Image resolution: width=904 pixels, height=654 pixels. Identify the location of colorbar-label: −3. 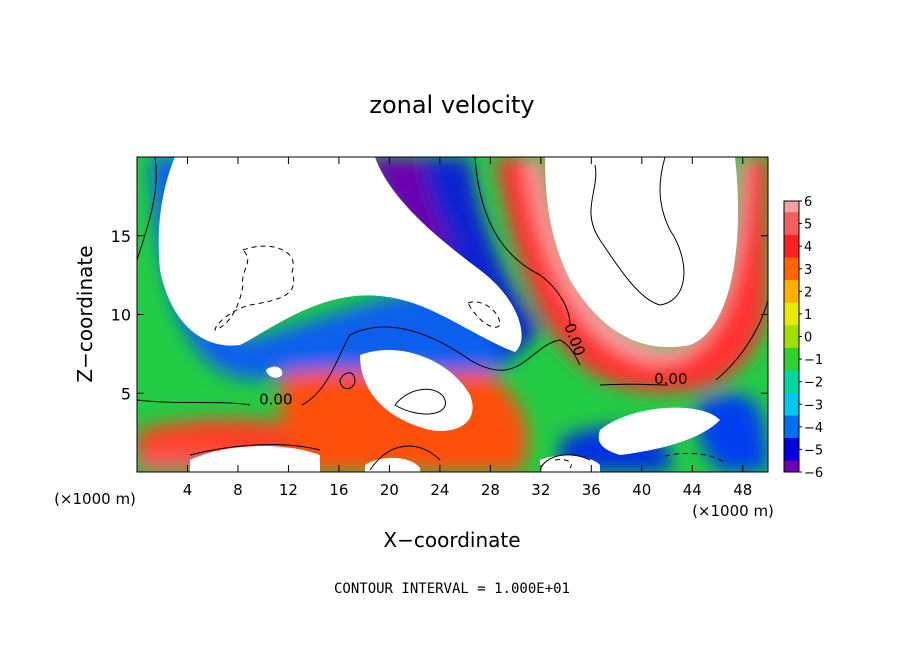
(813, 405).